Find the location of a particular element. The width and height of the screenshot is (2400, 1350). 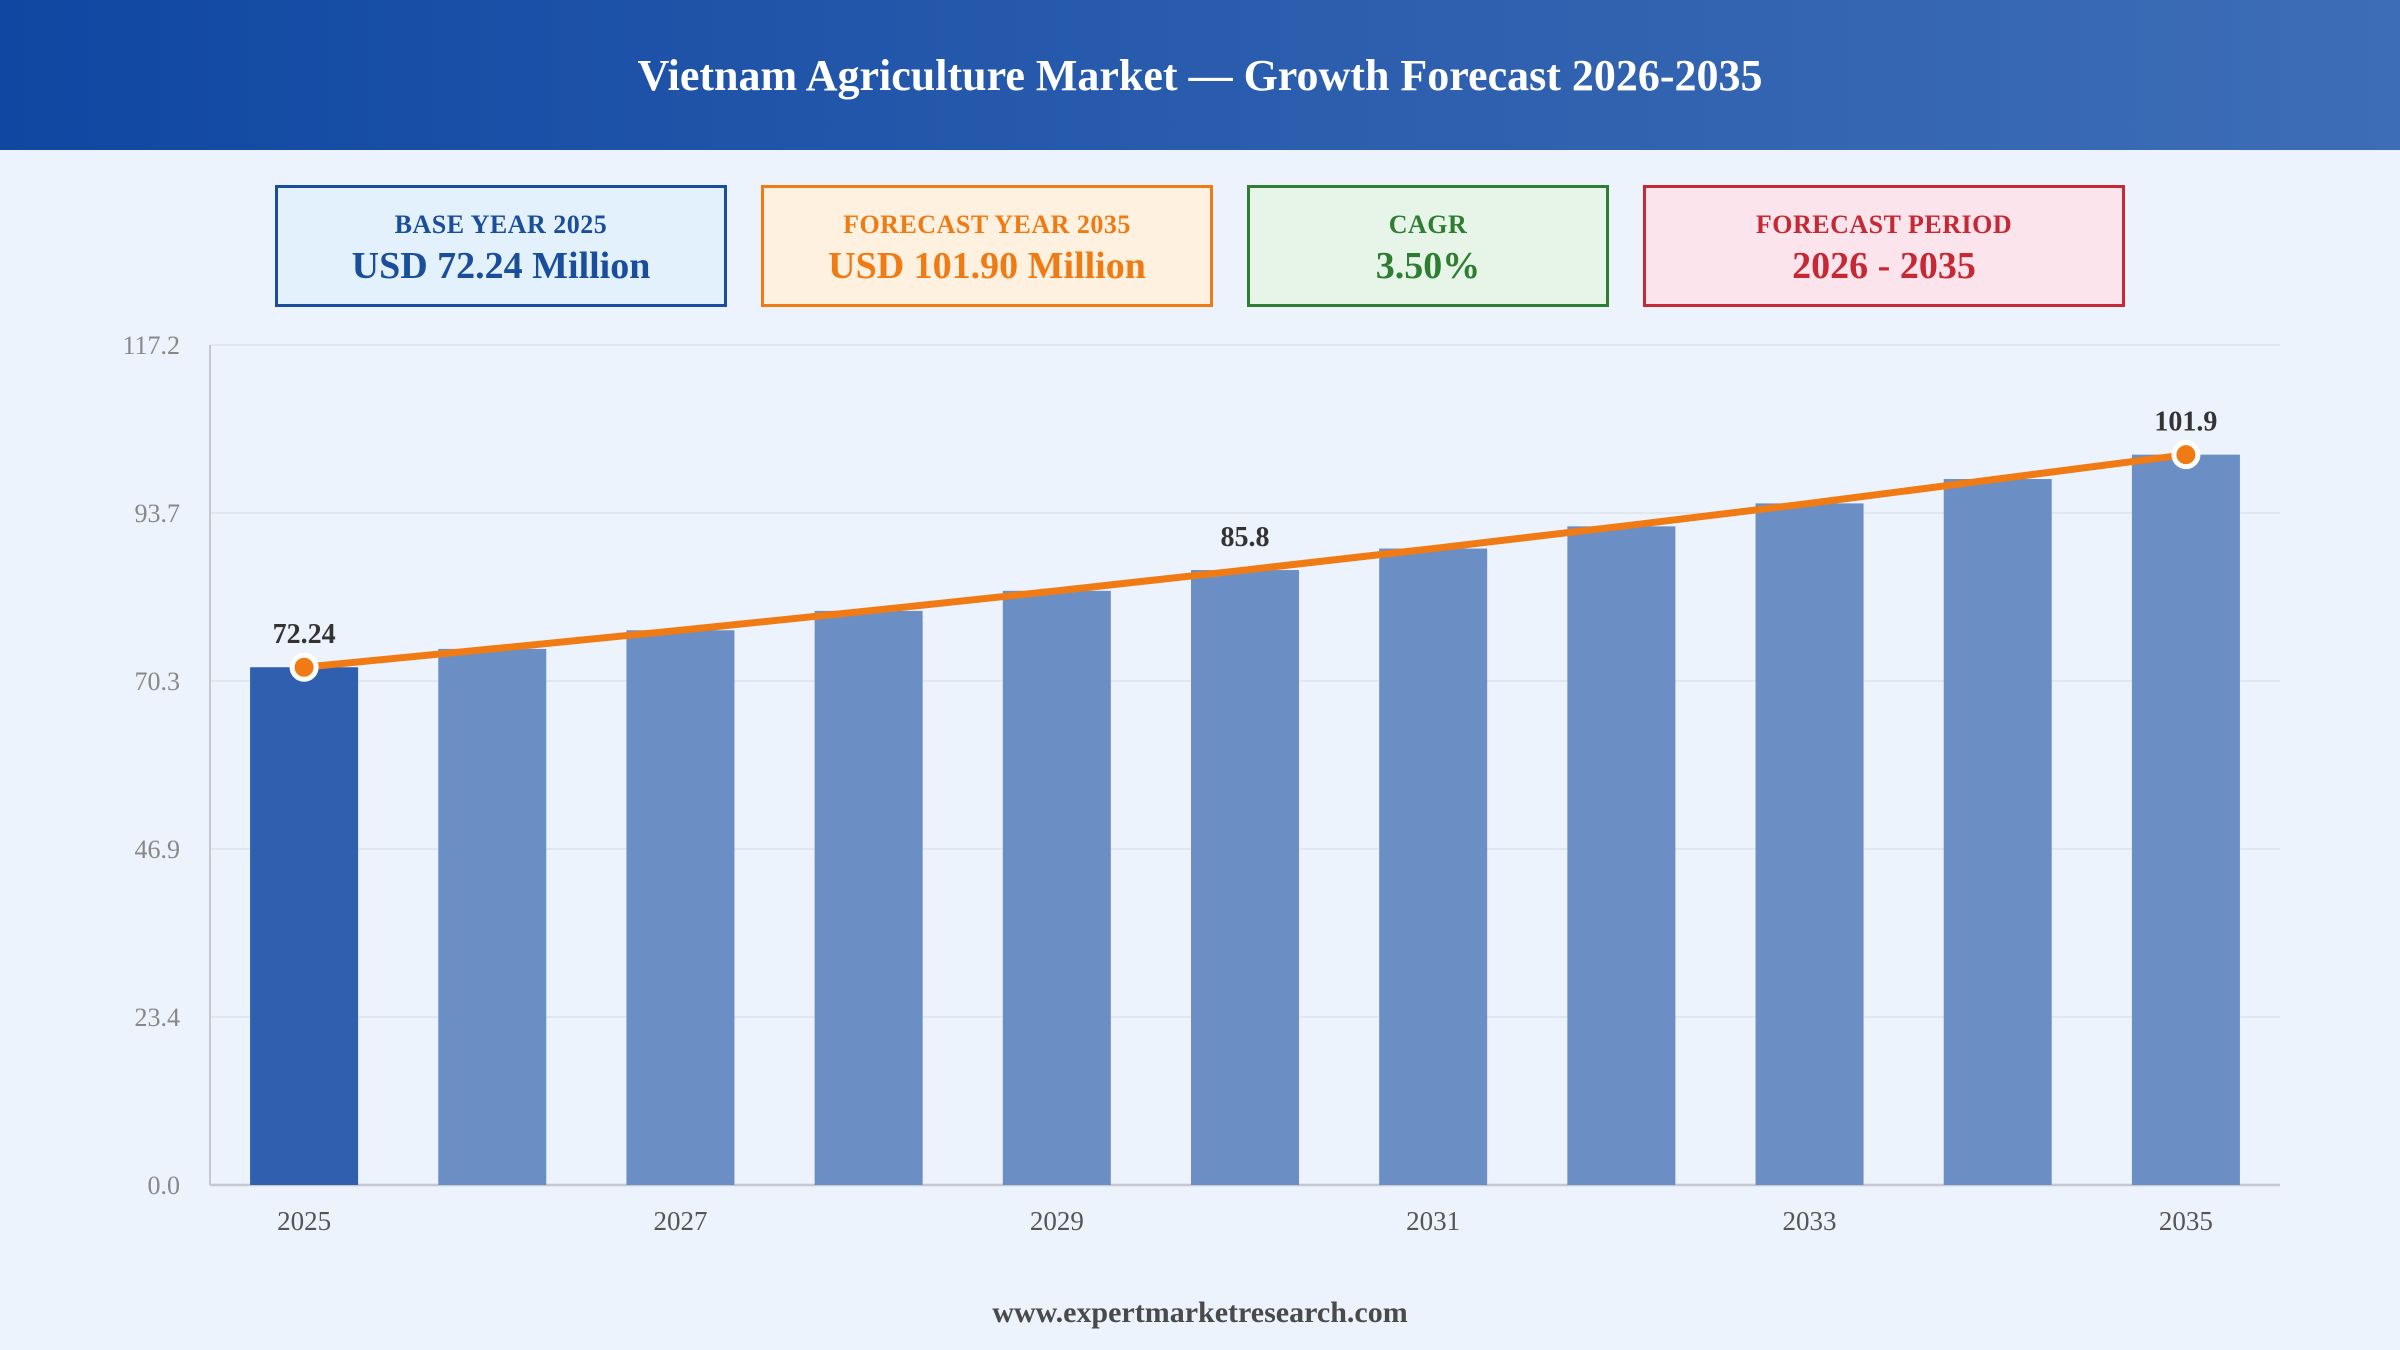

bar-2030 is located at coordinates (1245, 877).